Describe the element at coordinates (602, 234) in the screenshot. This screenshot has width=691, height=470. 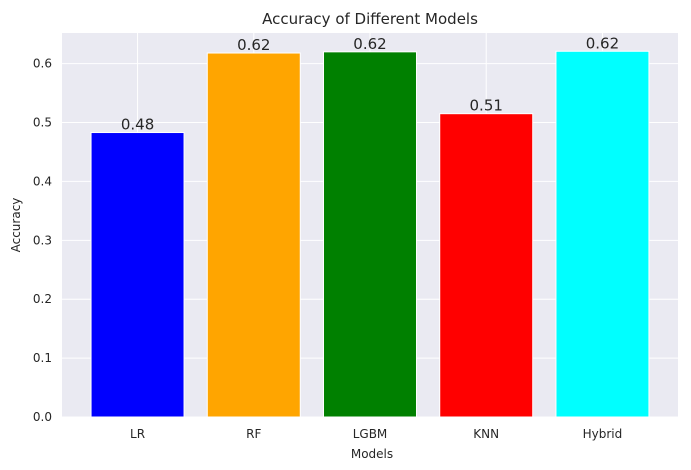
I see `bar-hybrid` at that location.